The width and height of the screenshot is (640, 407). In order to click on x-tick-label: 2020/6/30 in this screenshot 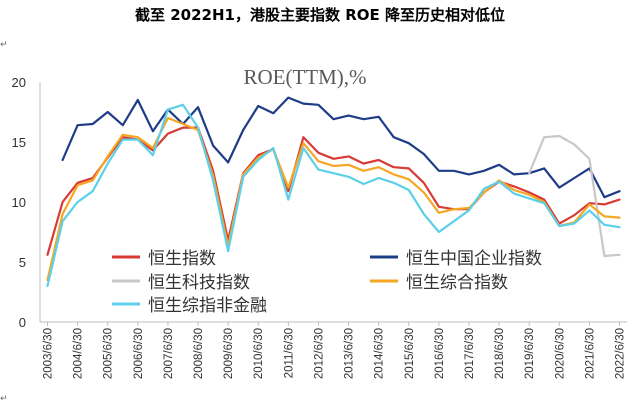, I will do `click(560, 353)`.